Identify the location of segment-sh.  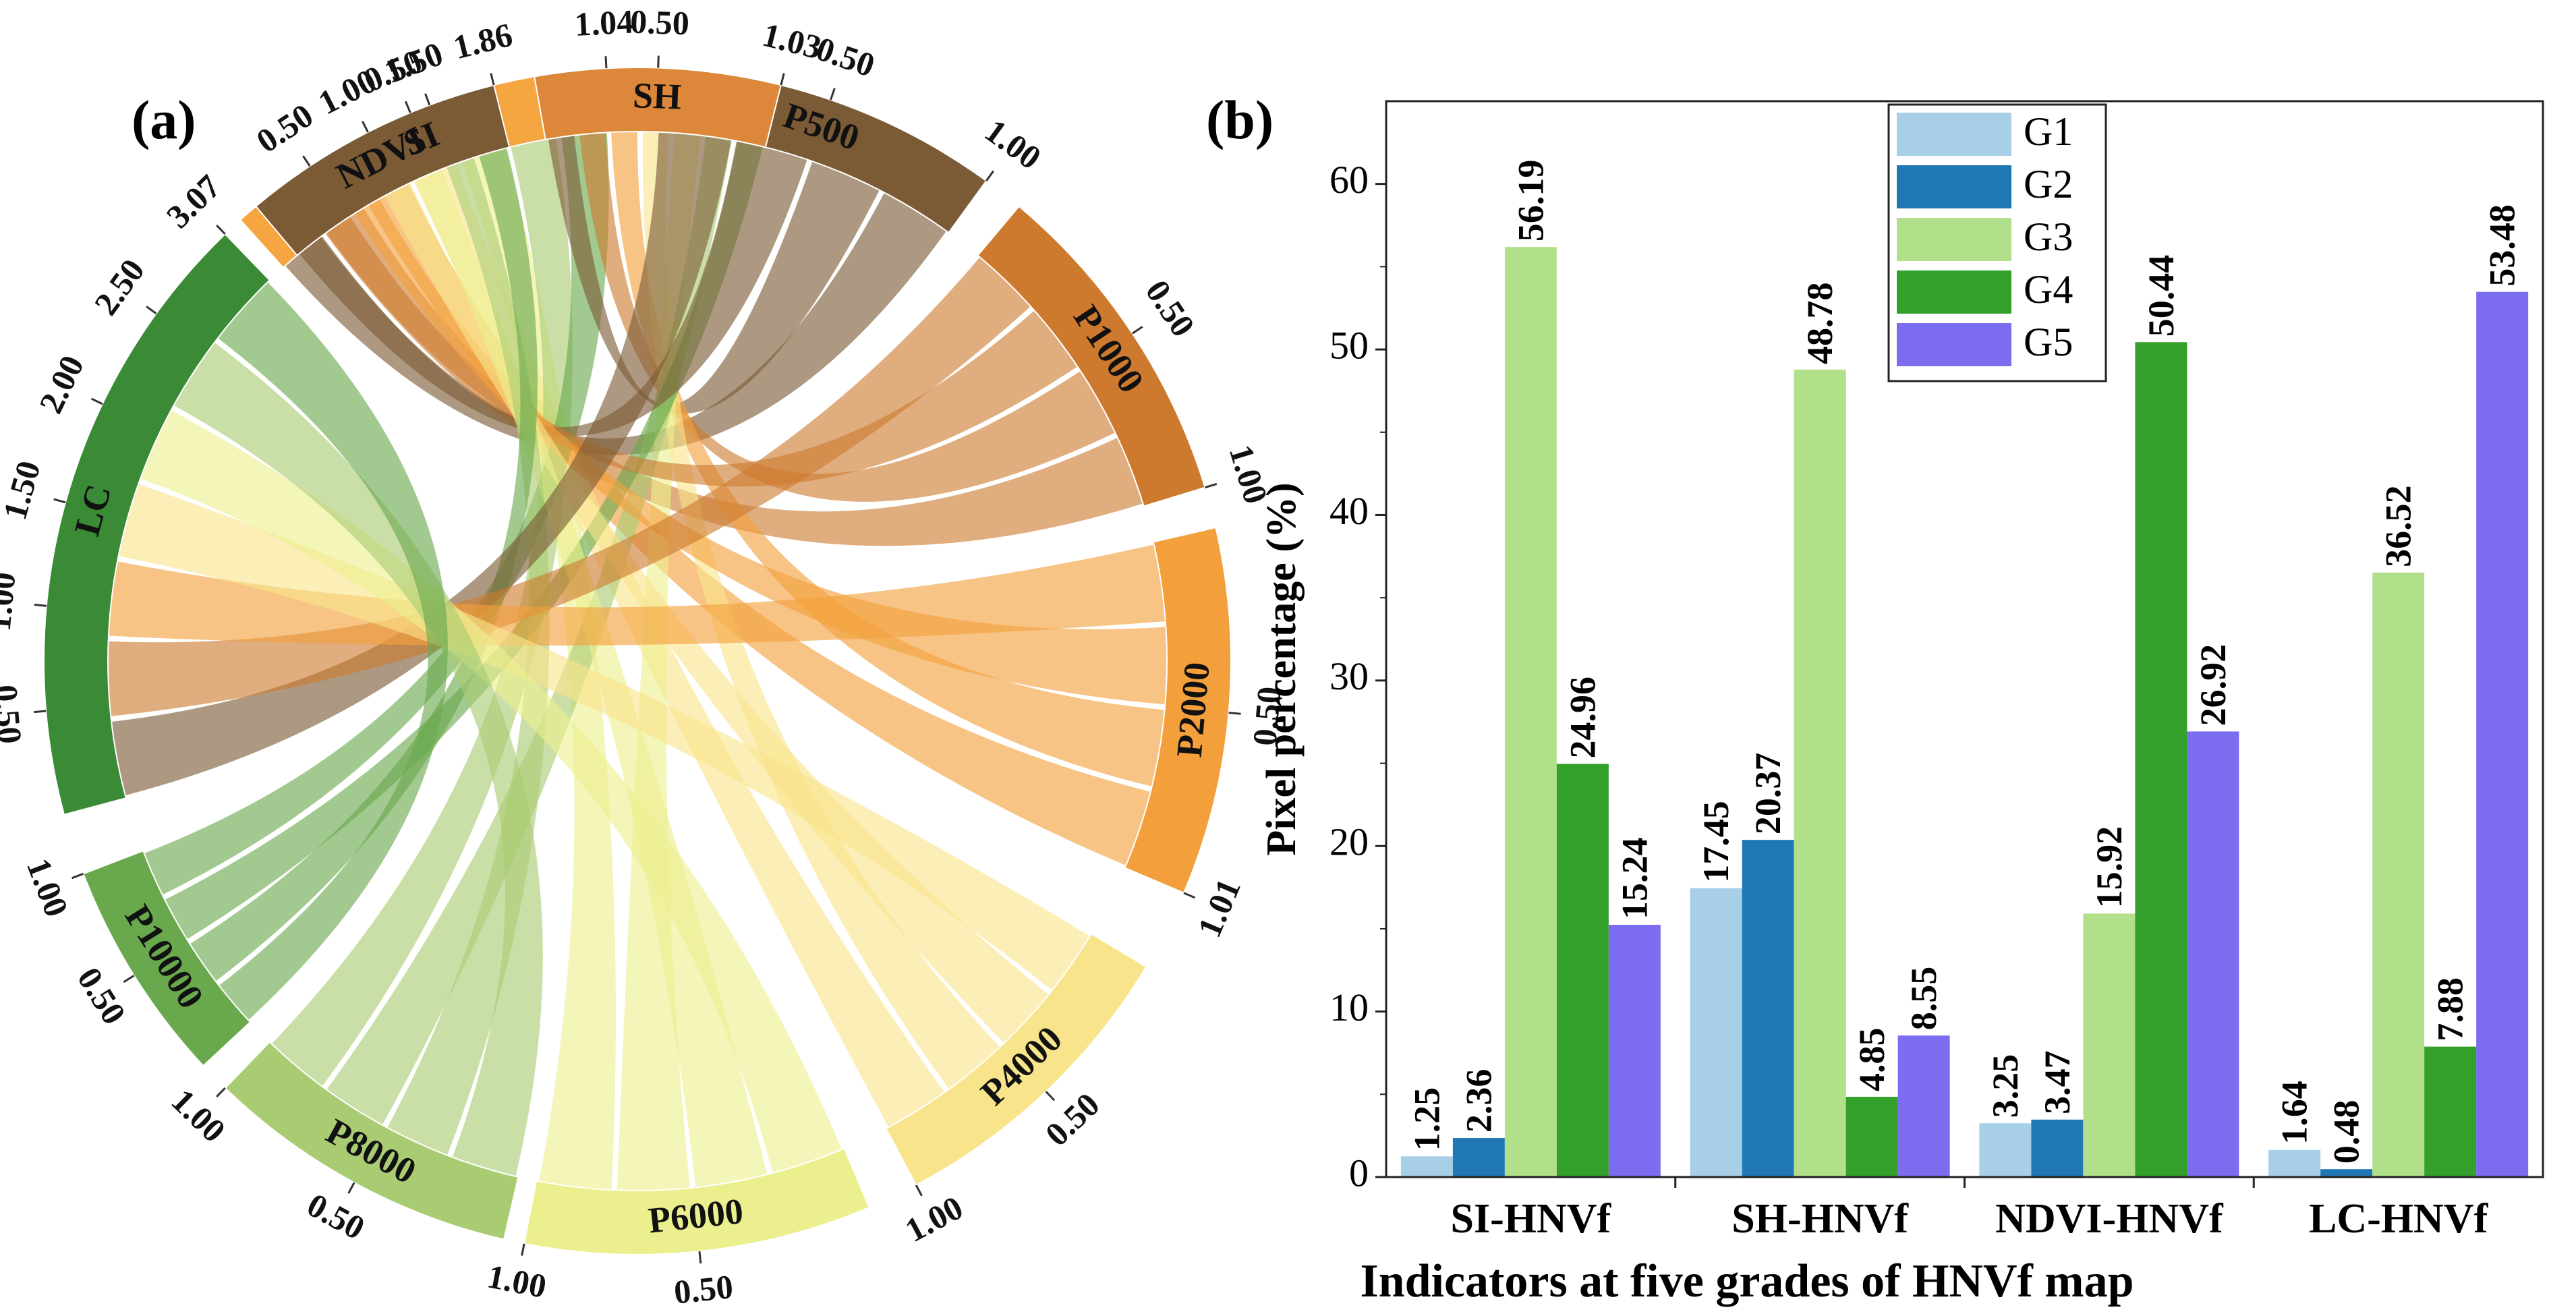
(658, 107).